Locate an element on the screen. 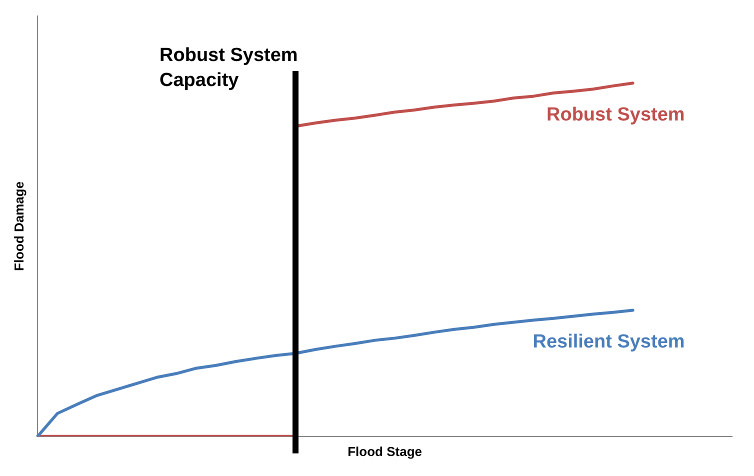 The image size is (754, 476). x-axis-title: Flood Stage is located at coordinates (385, 451).